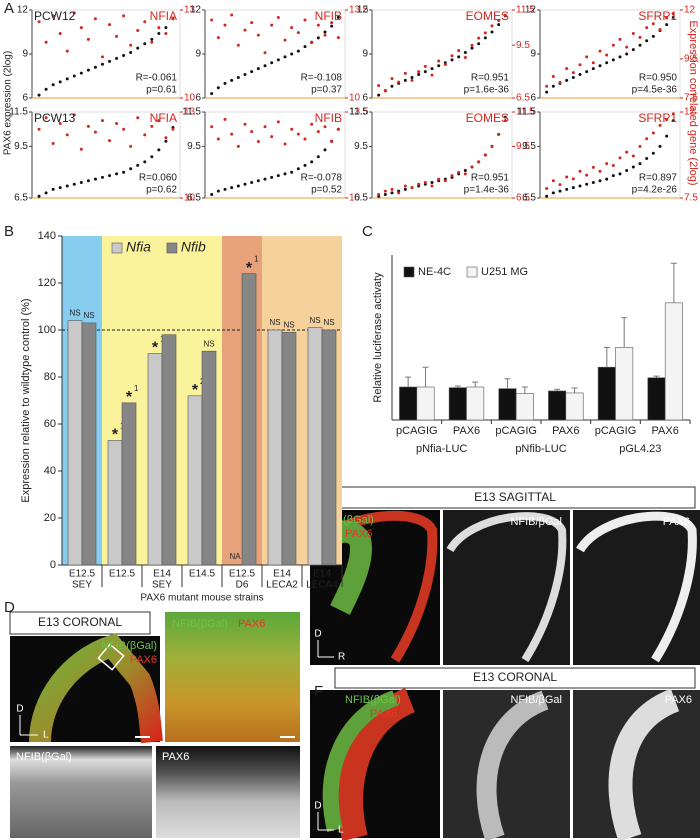  Describe the element at coordinates (81, 792) in the screenshot. I see `image` at that location.